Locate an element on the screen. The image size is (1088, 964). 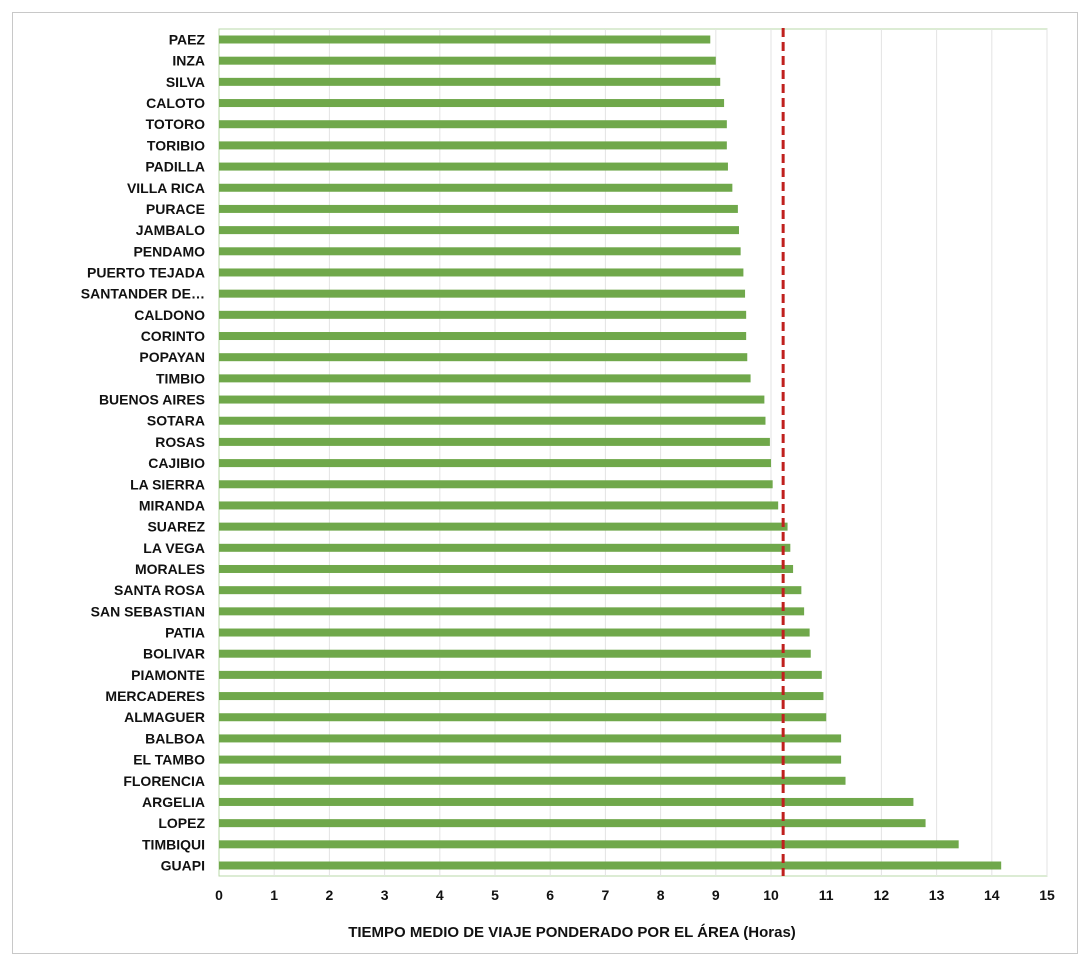
category-label: ARGELIA is located at coordinates (173, 802).